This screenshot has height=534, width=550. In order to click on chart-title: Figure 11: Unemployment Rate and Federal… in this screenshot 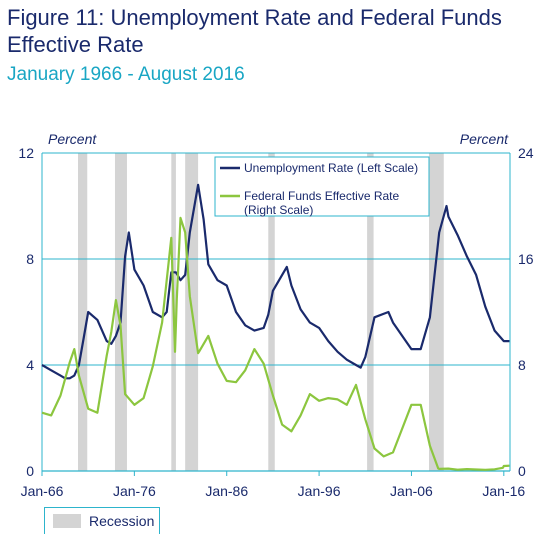, I will do `click(254, 31)`.